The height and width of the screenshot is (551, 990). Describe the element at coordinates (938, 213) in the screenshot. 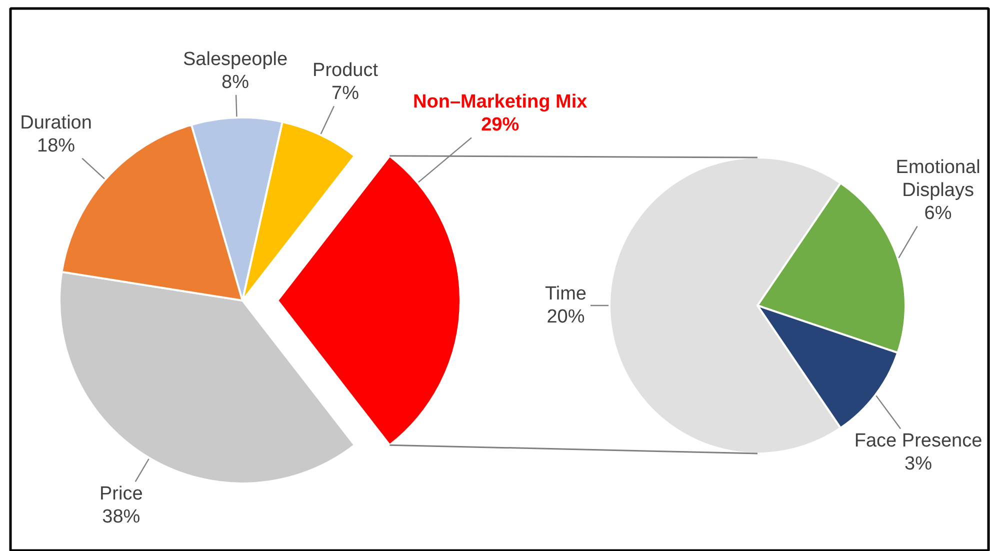

I see `data-label: 6%` at that location.